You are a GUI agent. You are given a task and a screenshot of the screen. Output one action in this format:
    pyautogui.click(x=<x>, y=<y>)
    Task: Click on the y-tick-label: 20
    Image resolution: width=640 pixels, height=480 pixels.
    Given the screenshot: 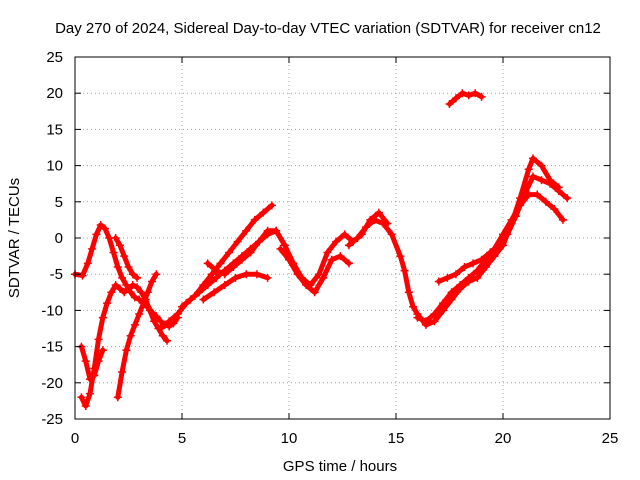 What is the action you would take?
    pyautogui.click(x=54, y=93)
    